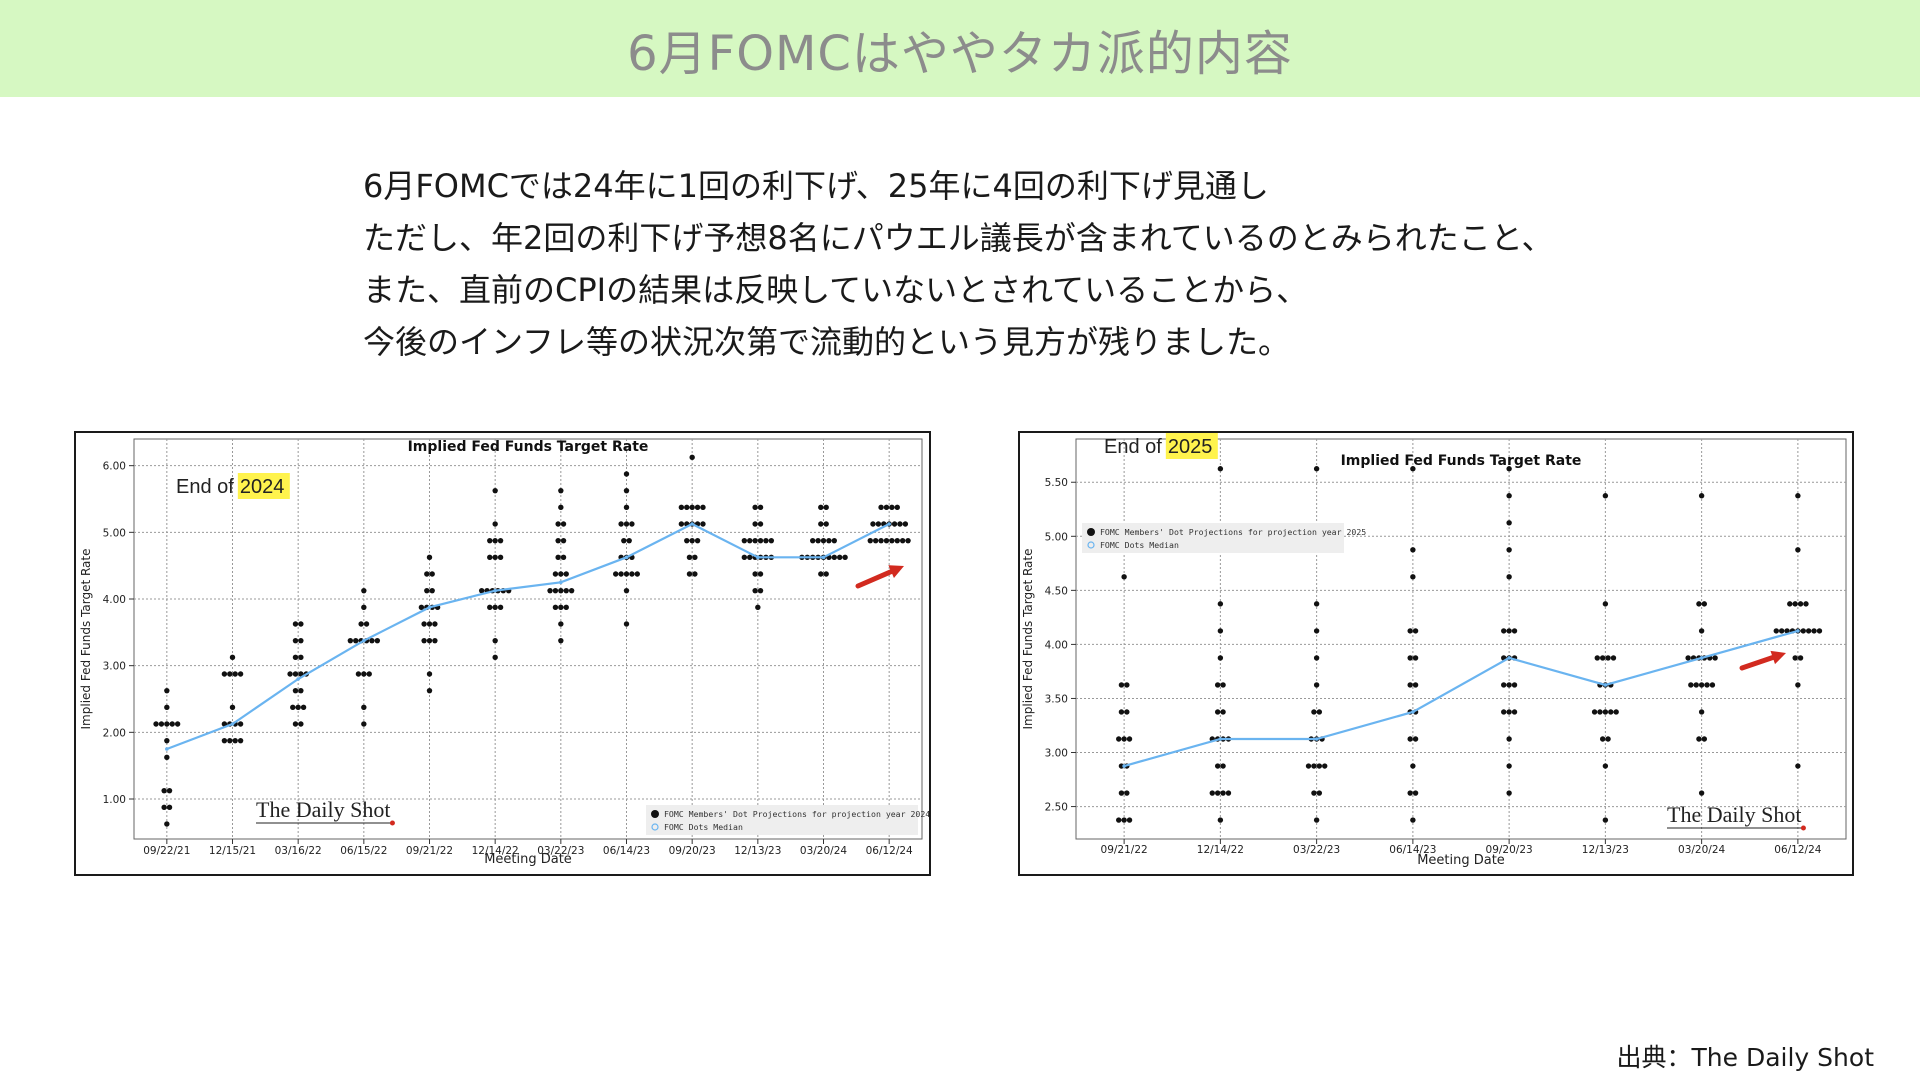  What do you see at coordinates (1803, 828) in the screenshot?
I see `watermark-red-dot` at bounding box center [1803, 828].